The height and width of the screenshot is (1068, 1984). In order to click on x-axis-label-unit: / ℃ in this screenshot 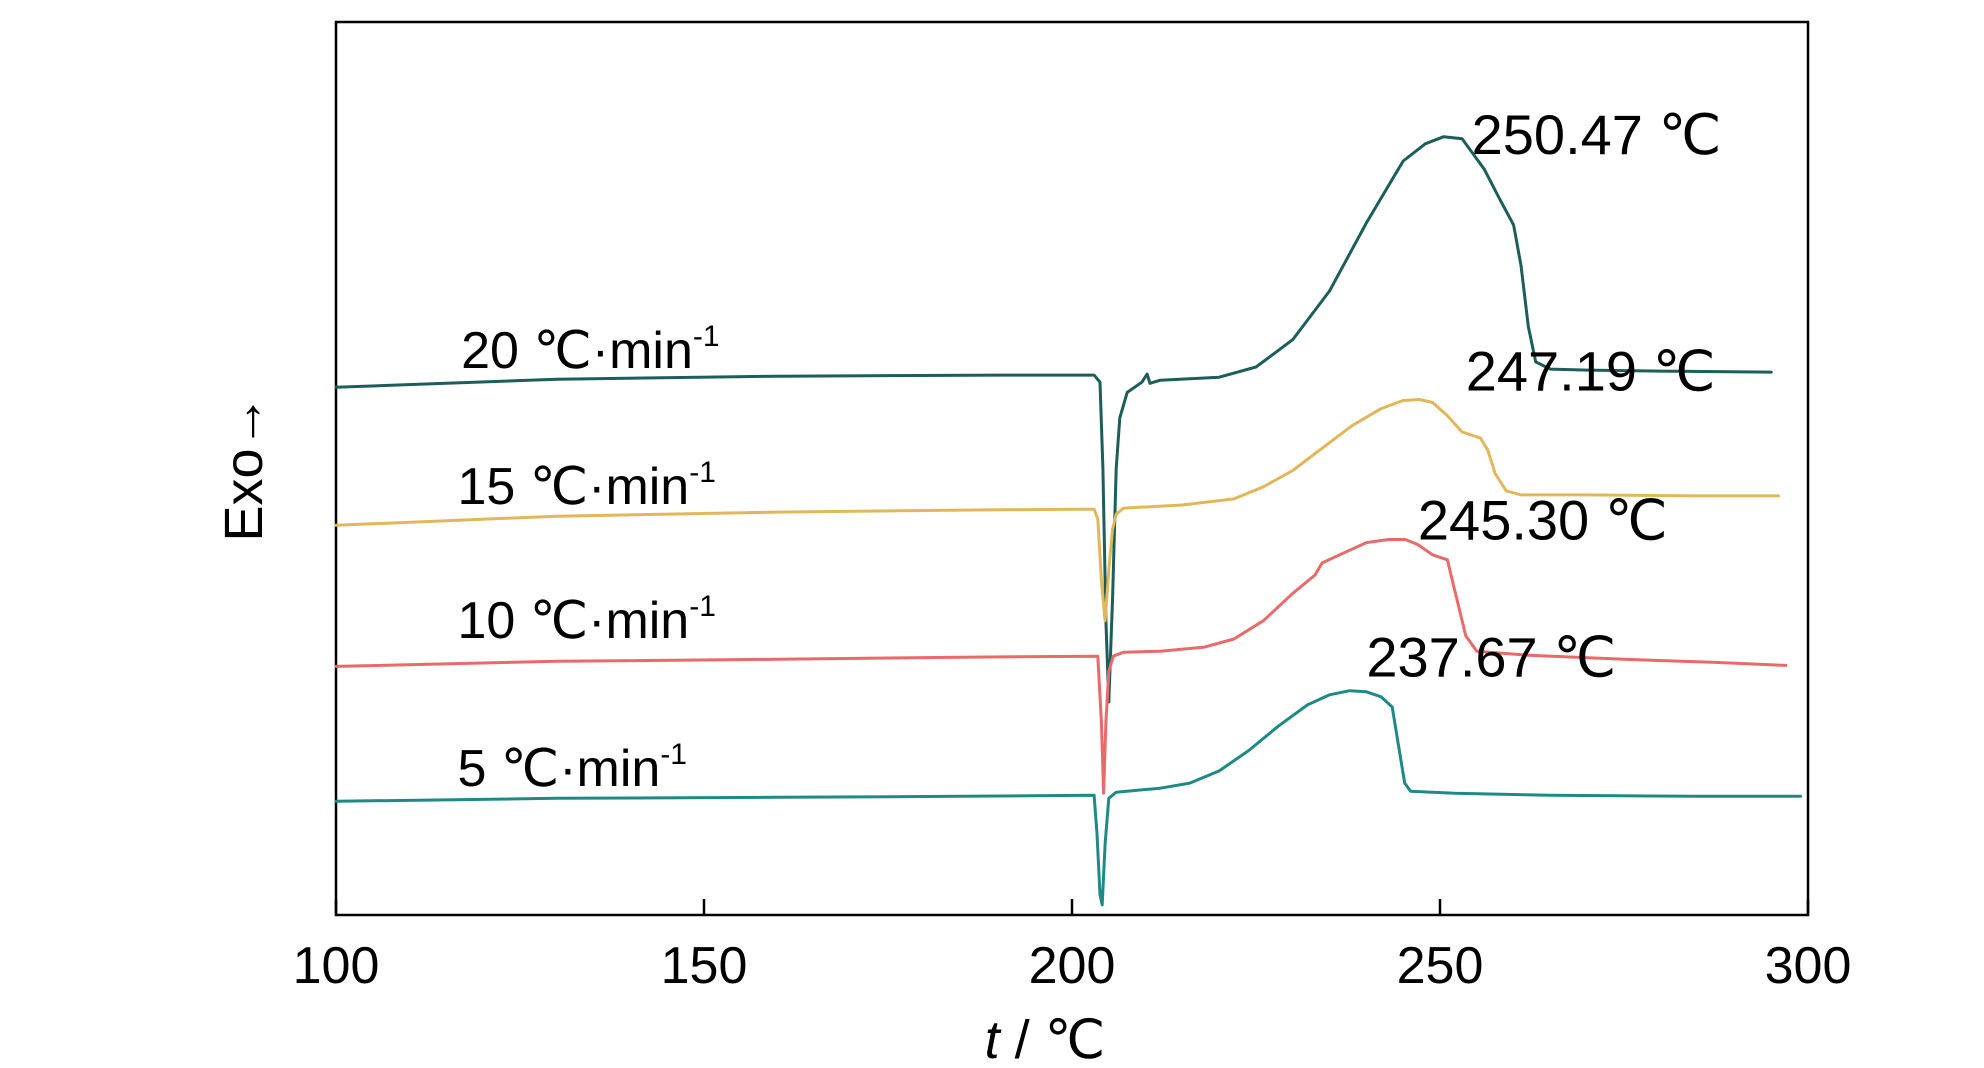, I will do `click(1053, 1036)`.